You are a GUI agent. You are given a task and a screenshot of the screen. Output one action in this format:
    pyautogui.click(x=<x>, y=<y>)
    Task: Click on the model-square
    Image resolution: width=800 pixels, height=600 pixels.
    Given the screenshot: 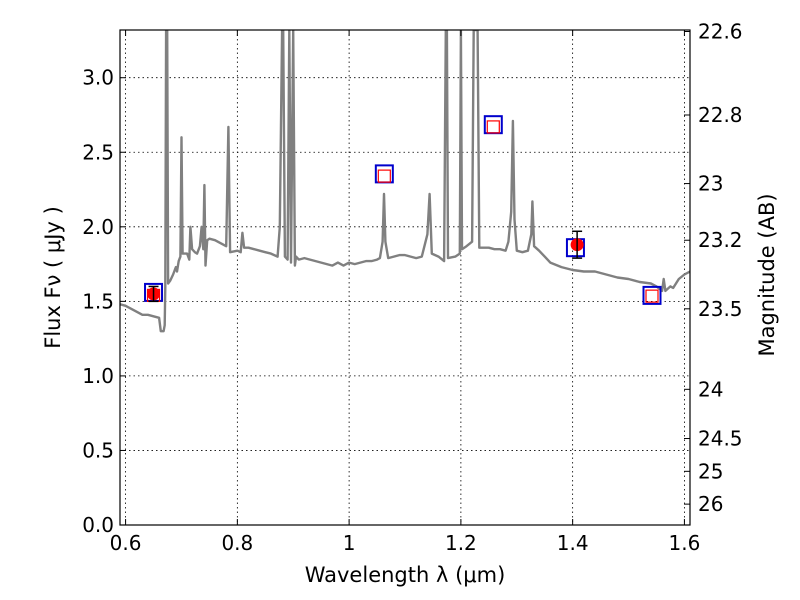 What is the action you would take?
    pyautogui.click(x=652, y=295)
    